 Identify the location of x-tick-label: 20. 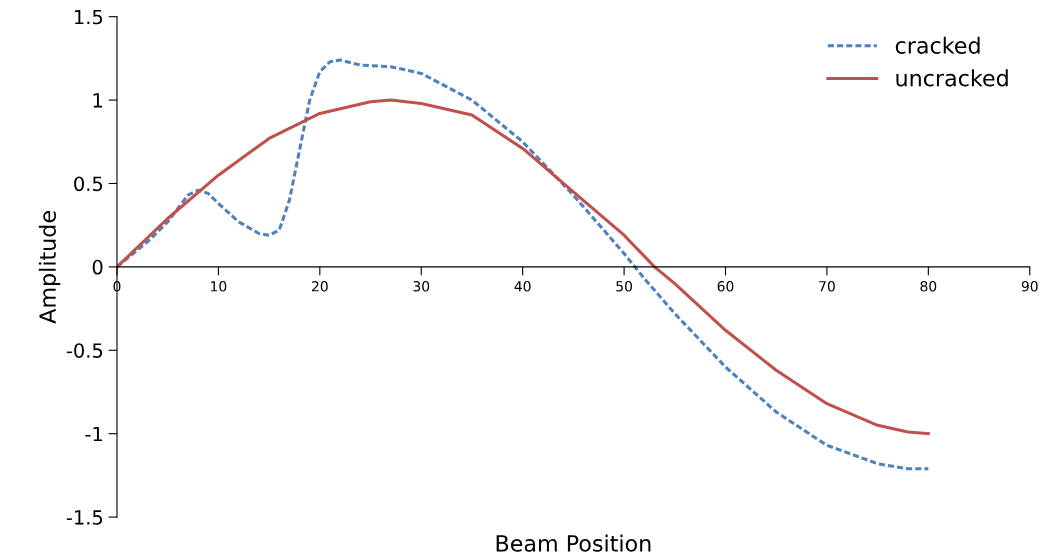
(320, 286).